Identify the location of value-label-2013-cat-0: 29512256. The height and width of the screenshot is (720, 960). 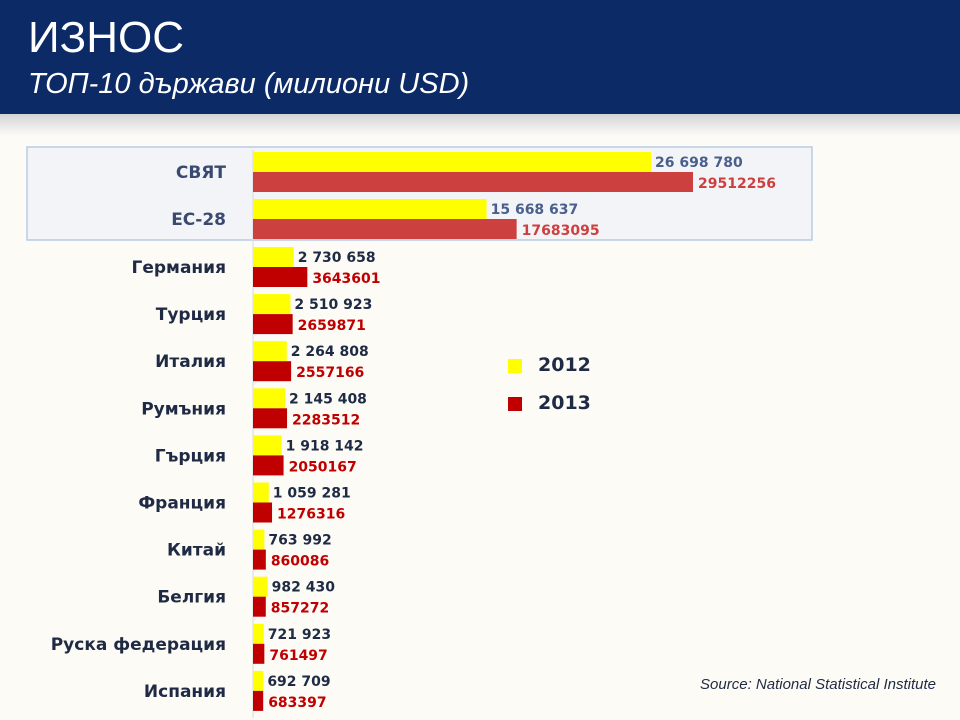
(737, 184).